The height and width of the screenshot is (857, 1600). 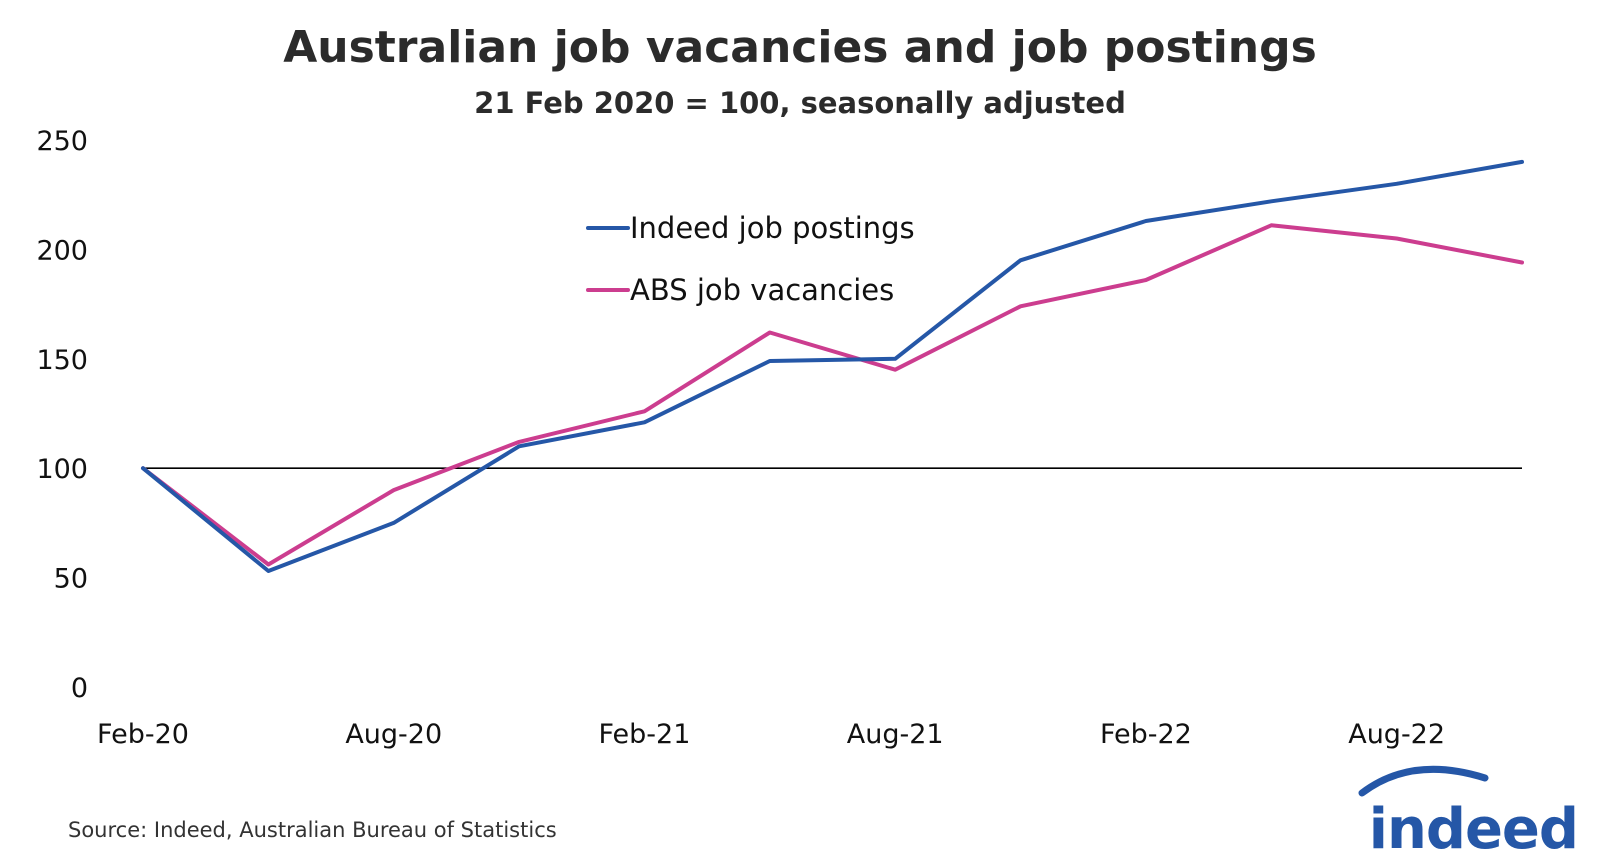 What do you see at coordinates (393, 734) in the screenshot?
I see `x-tick-label: Aug-20` at bounding box center [393, 734].